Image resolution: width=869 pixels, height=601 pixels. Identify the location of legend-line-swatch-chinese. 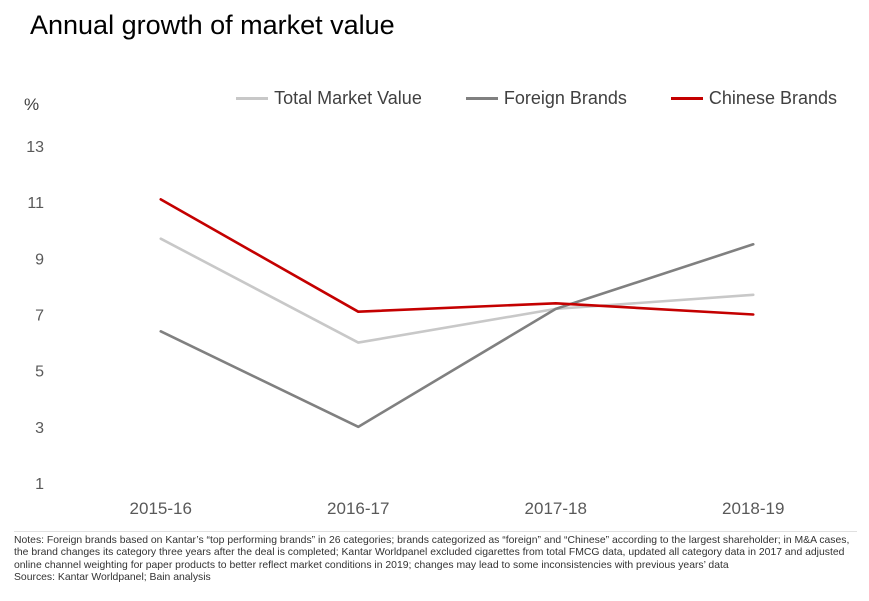
(686, 98).